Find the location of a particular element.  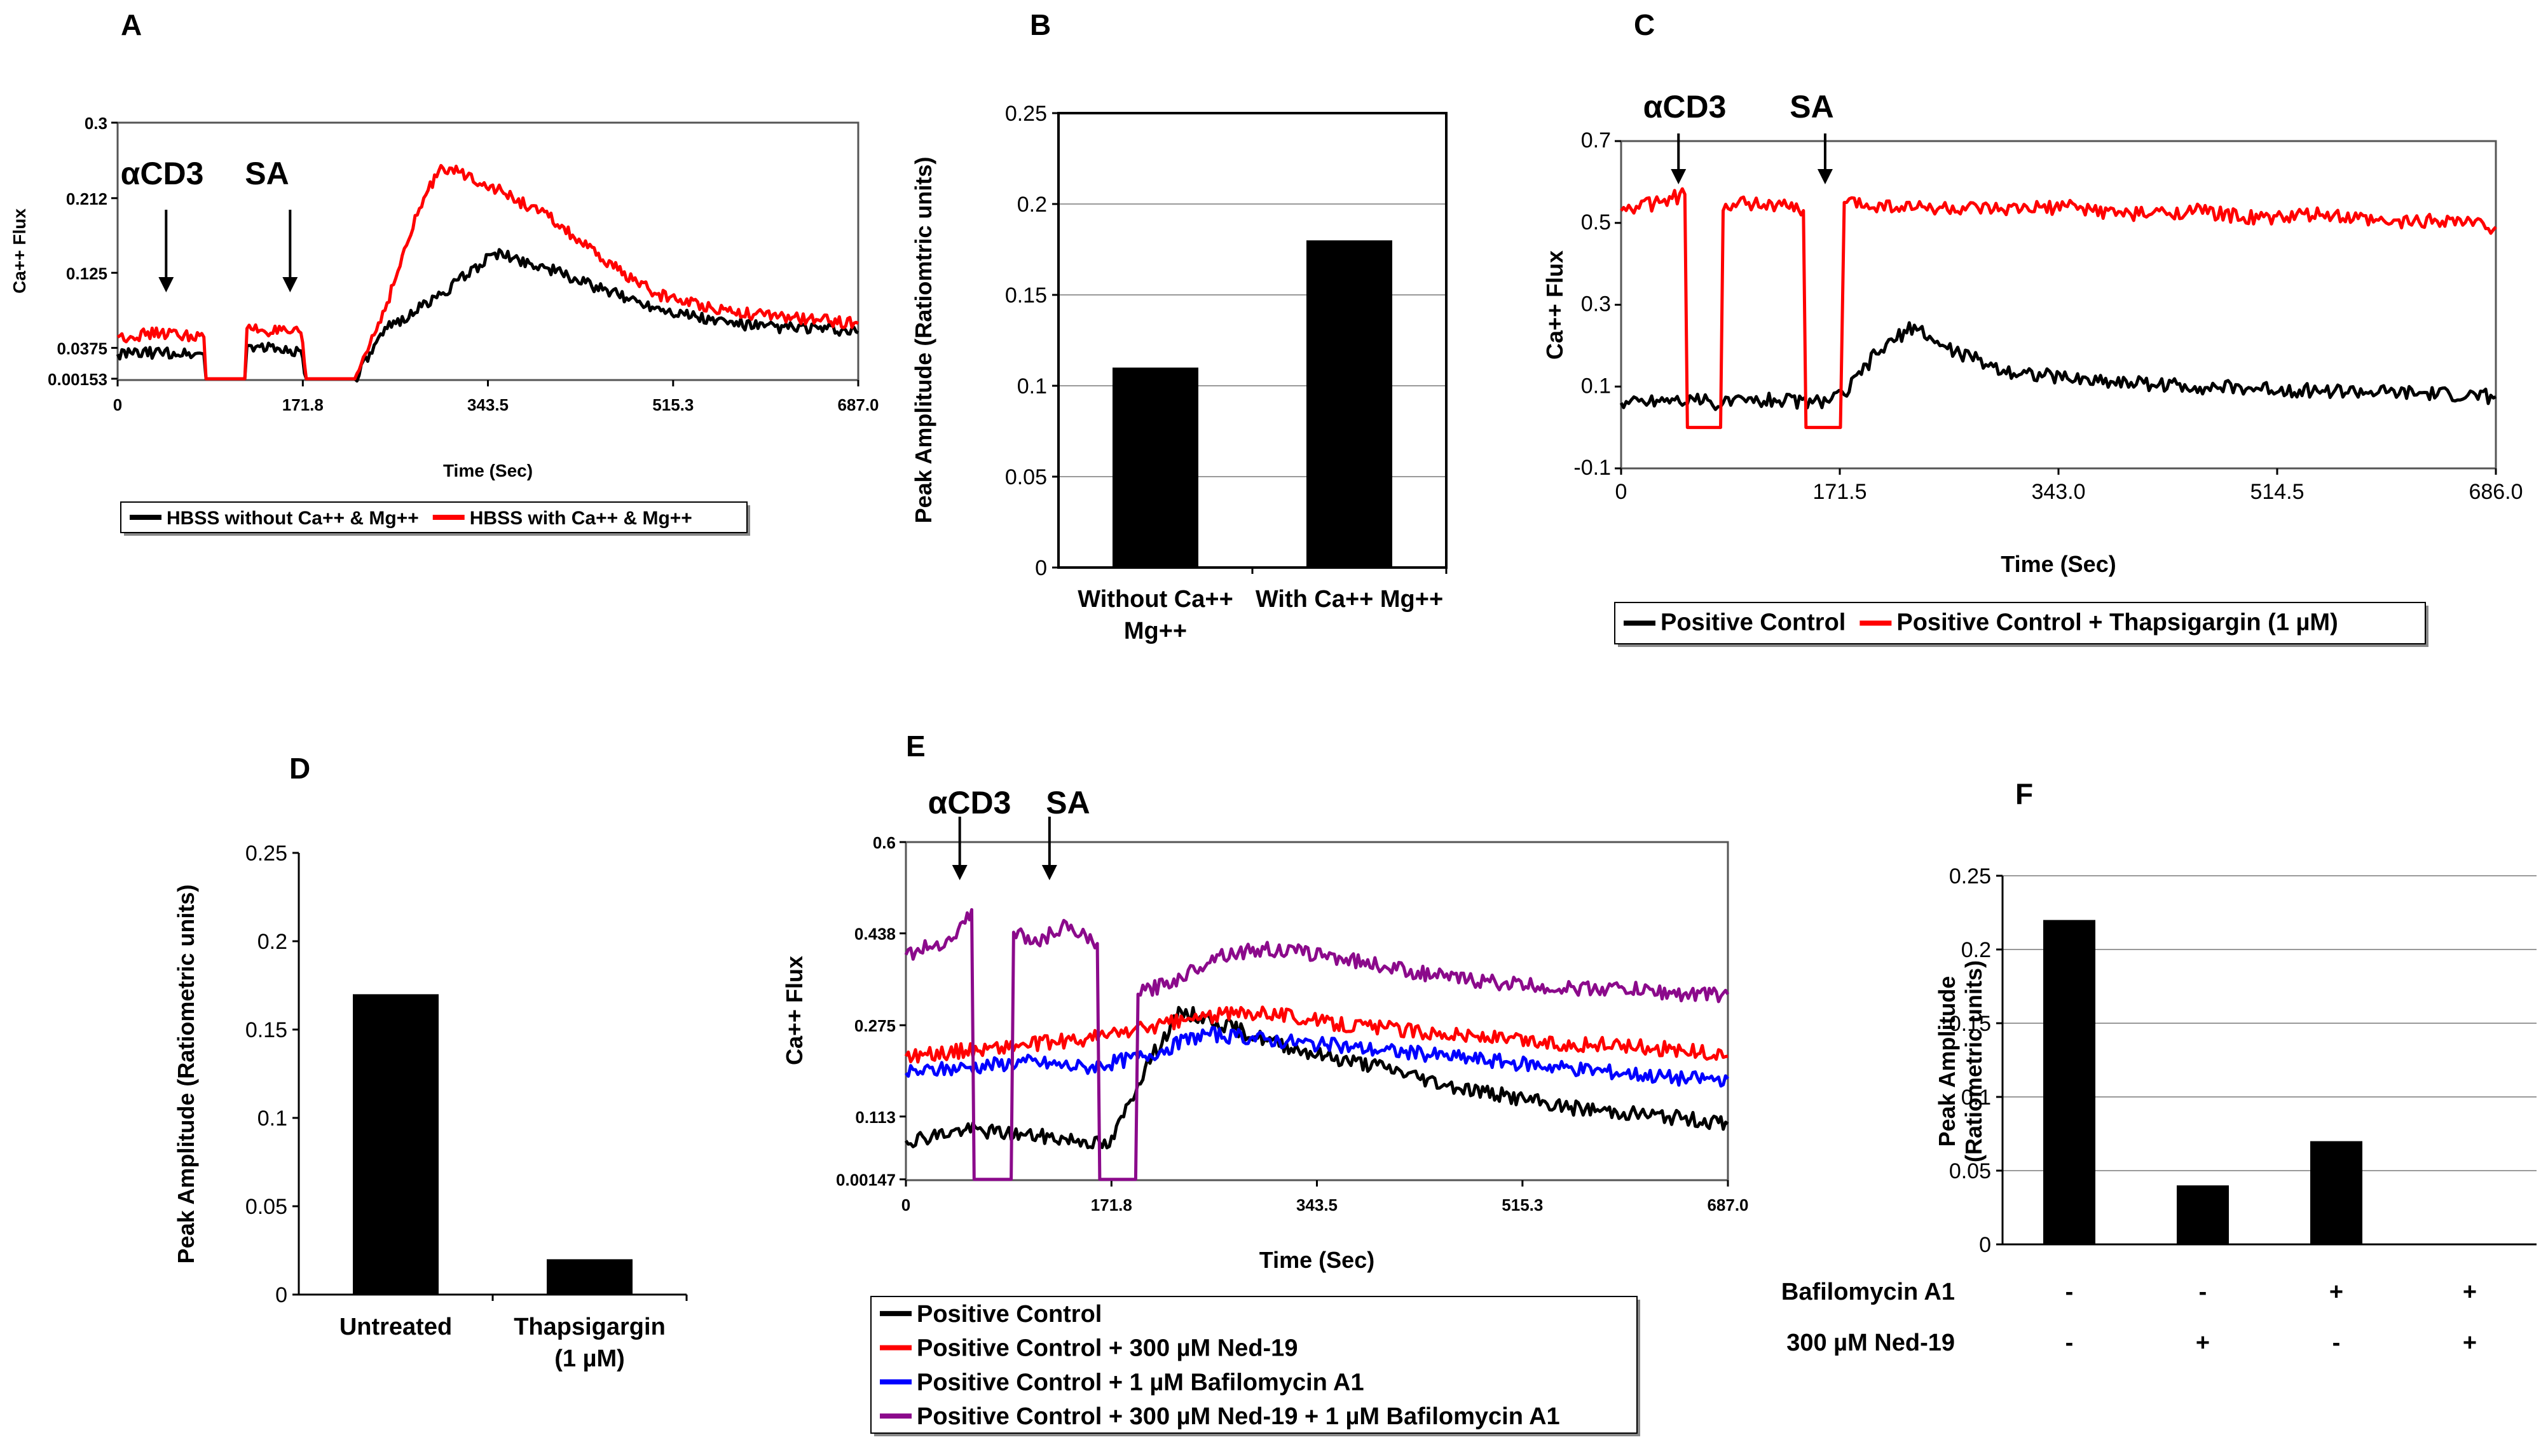

y-tick-label: 0.212 is located at coordinates (86, 198).